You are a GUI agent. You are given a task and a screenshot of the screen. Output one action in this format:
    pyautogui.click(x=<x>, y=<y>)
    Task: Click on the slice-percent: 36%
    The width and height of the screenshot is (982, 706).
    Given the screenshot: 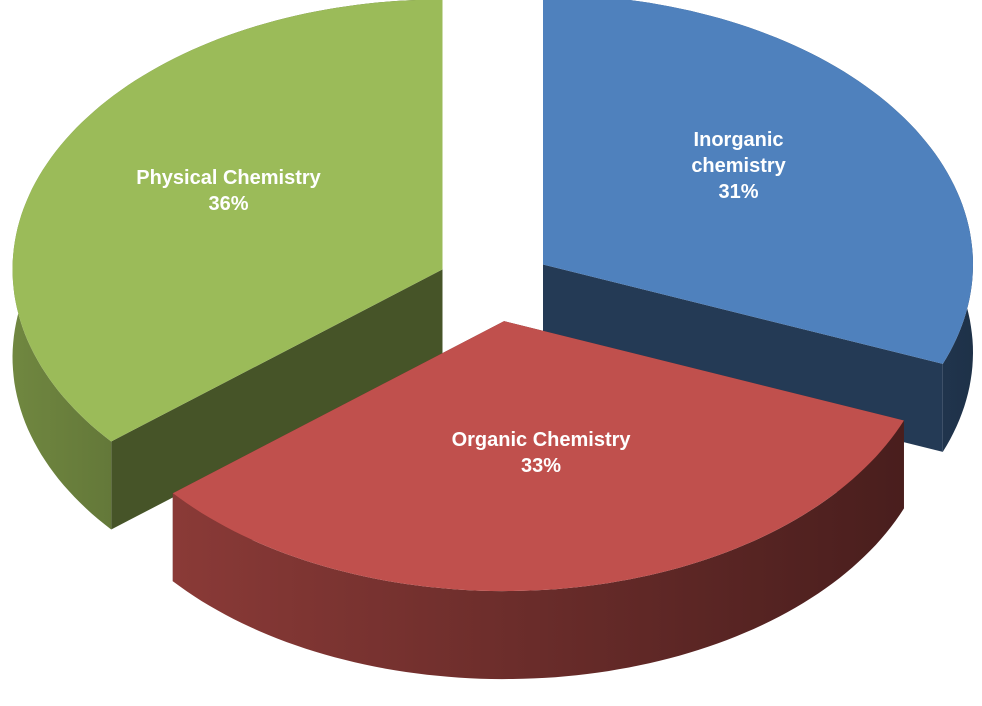 What is the action you would take?
    pyautogui.click(x=228, y=204)
    